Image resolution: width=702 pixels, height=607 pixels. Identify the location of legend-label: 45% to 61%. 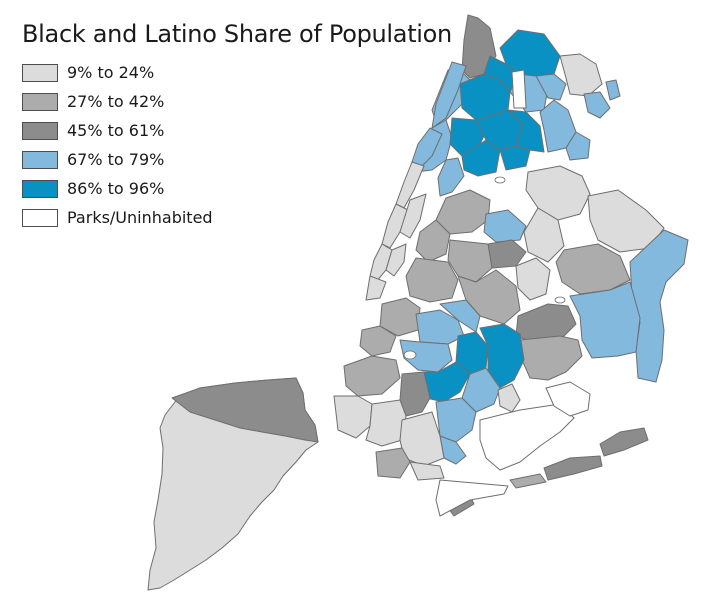
(116, 130).